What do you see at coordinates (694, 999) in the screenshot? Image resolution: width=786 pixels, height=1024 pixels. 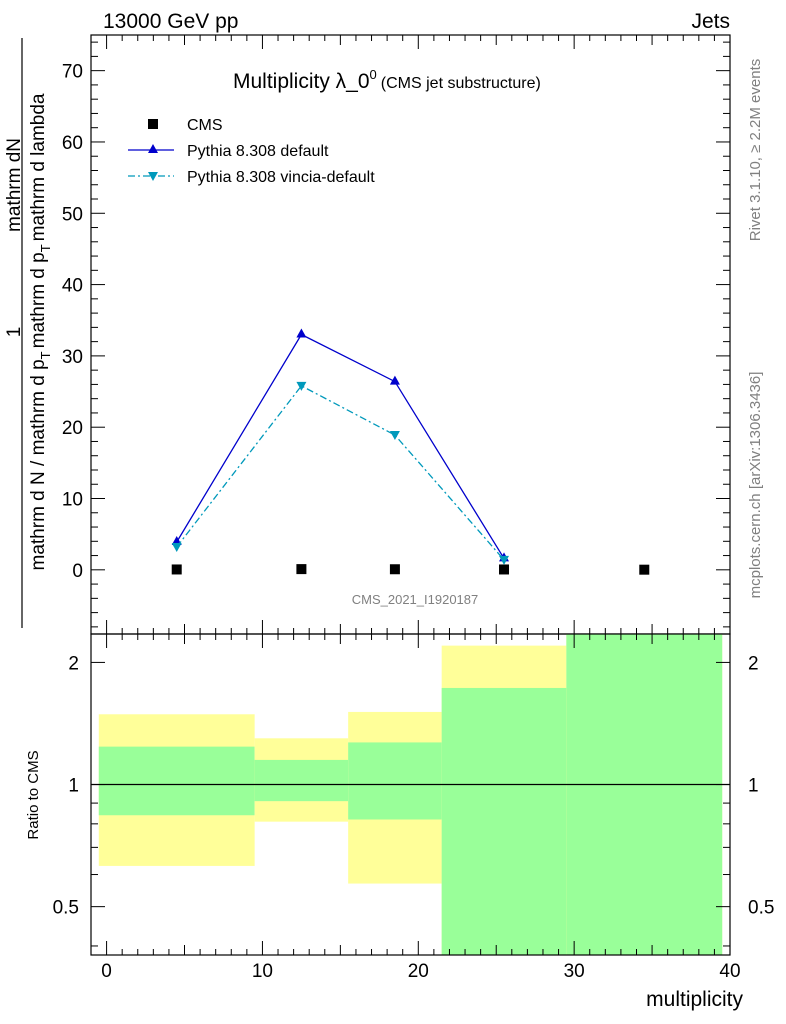 I see `x-axis-label: multiplicity` at bounding box center [694, 999].